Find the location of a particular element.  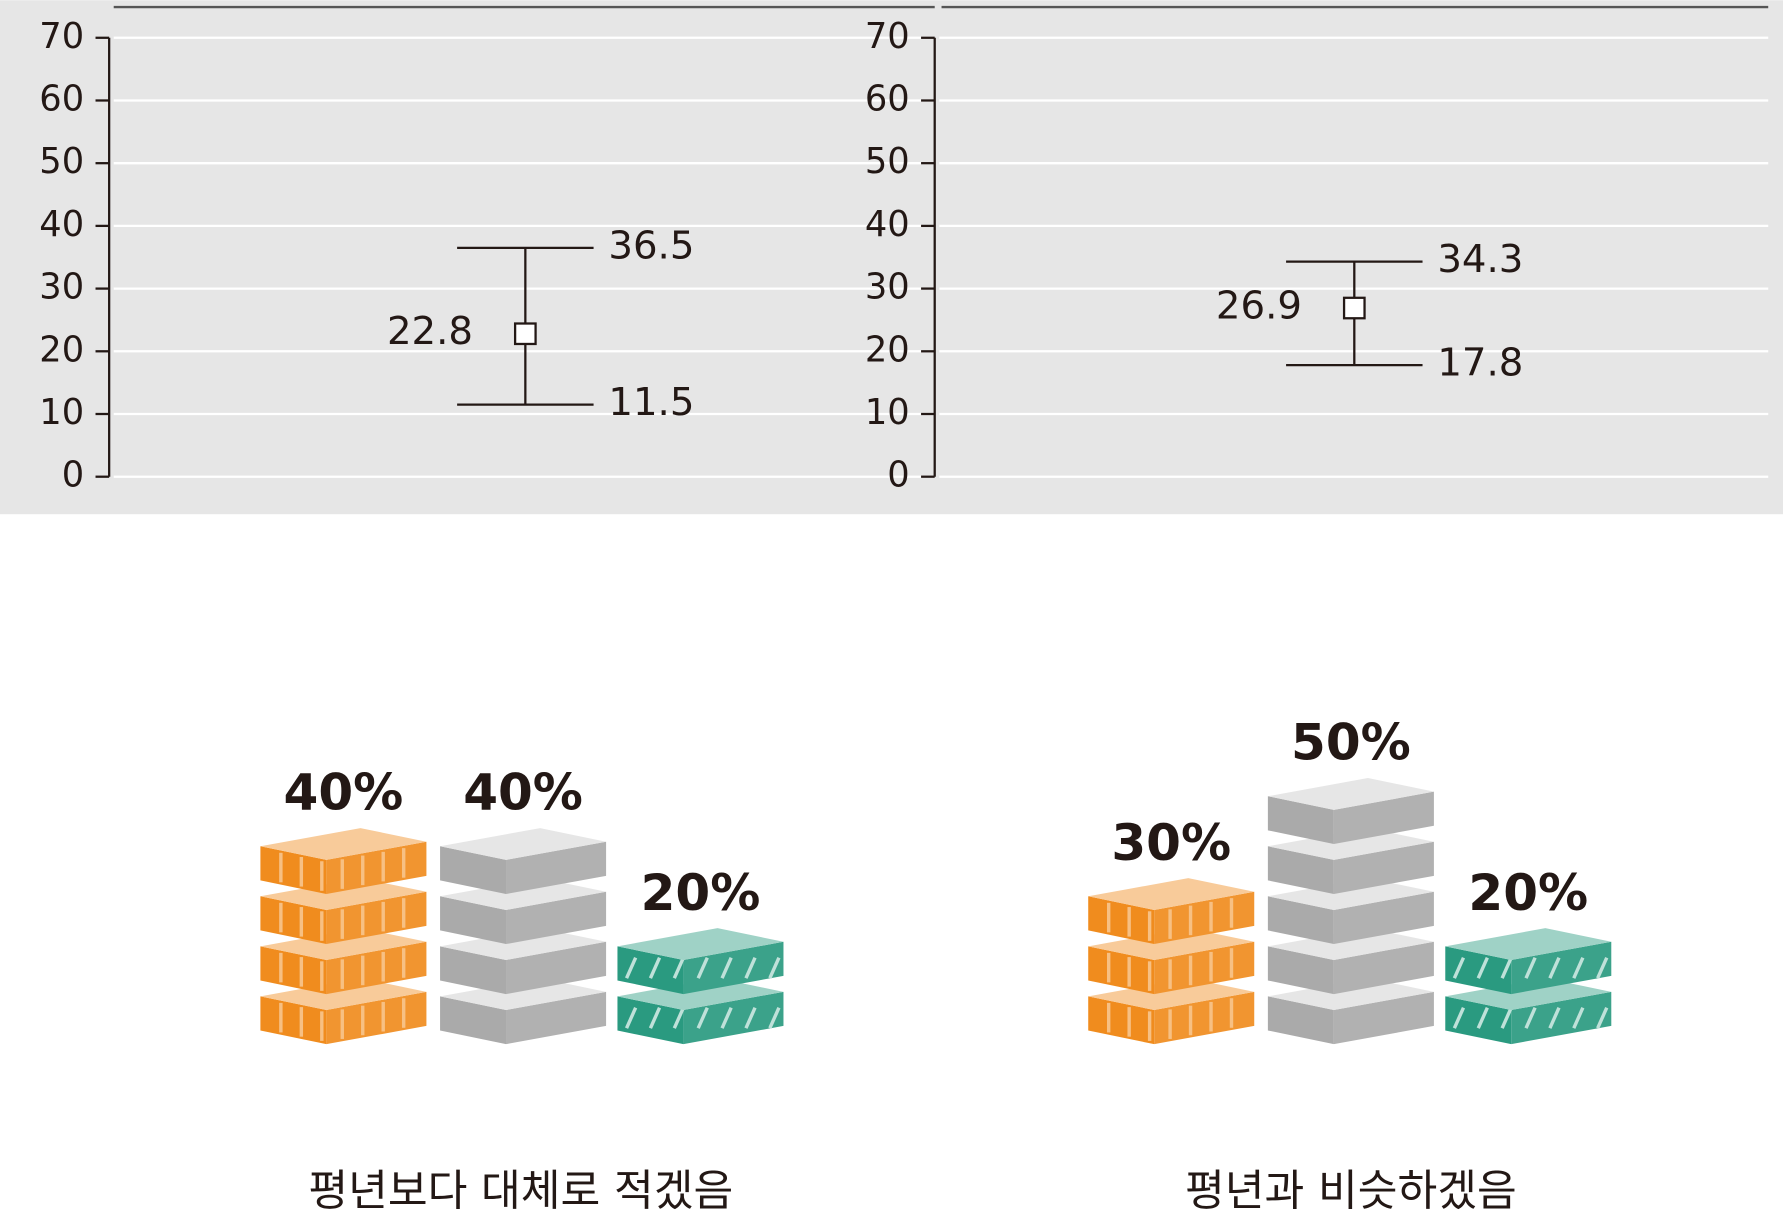

center-label: 26.9 is located at coordinates (1259, 306).